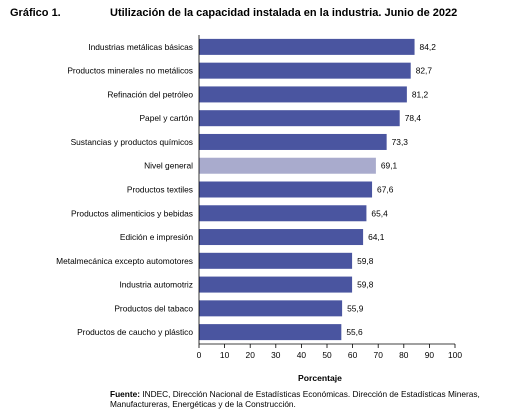 Image resolution: width=511 pixels, height=420 pixels. What do you see at coordinates (35, 13) in the screenshot?
I see `figure-number: Gráfico 1.` at bounding box center [35, 13].